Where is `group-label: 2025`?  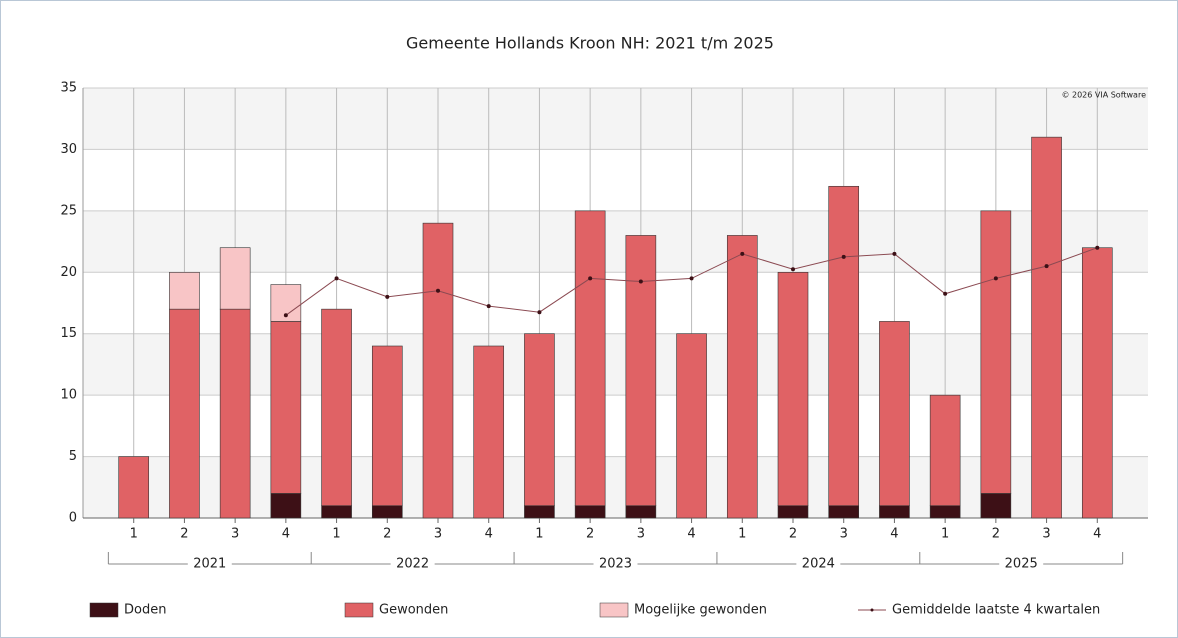
group-label: 2025 is located at coordinates (1021, 564).